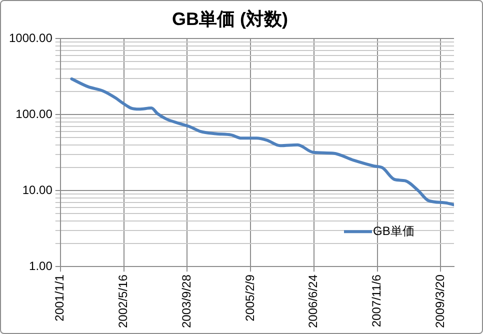  What do you see at coordinates (30, 37) in the screenshot?
I see `y-tick-label: 1000.00` at bounding box center [30, 37].